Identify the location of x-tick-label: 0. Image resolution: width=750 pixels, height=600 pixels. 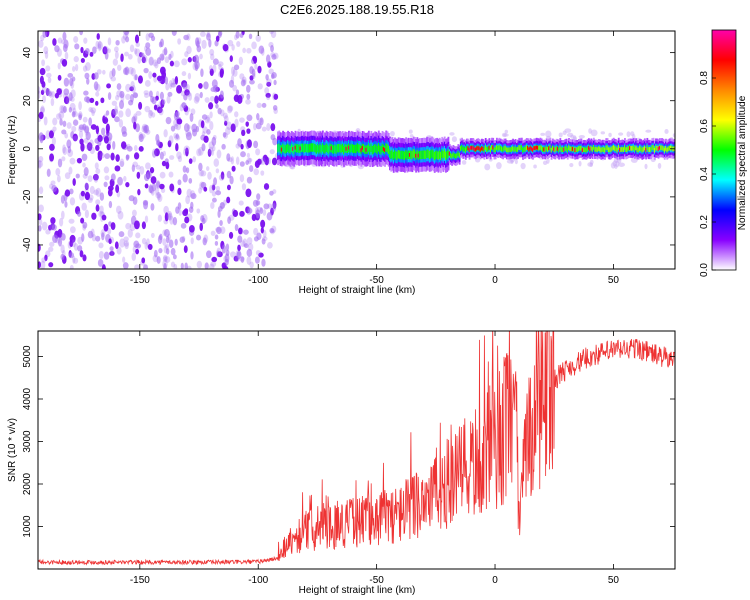
(495, 280).